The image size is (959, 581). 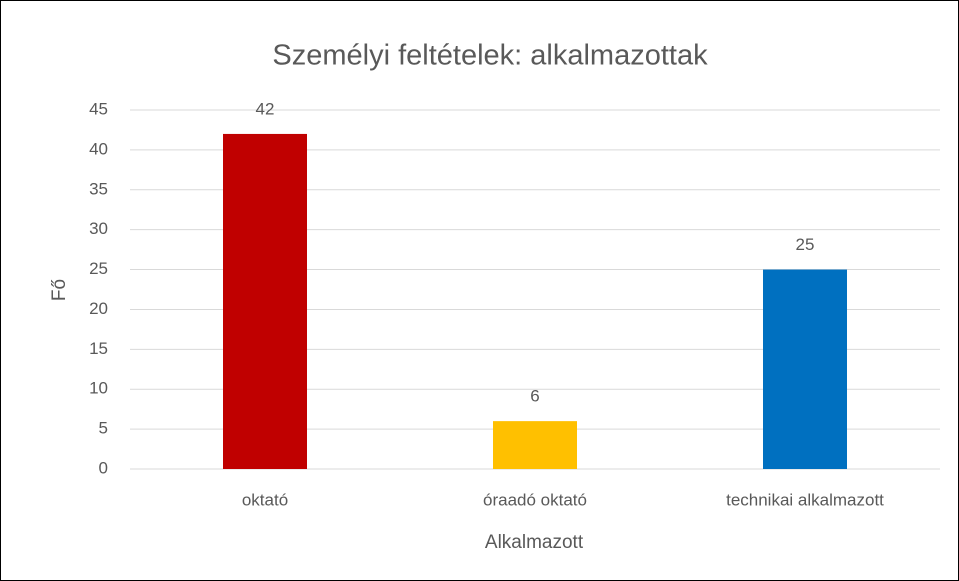 I want to click on y-tick-label: 15, so click(x=98, y=348).